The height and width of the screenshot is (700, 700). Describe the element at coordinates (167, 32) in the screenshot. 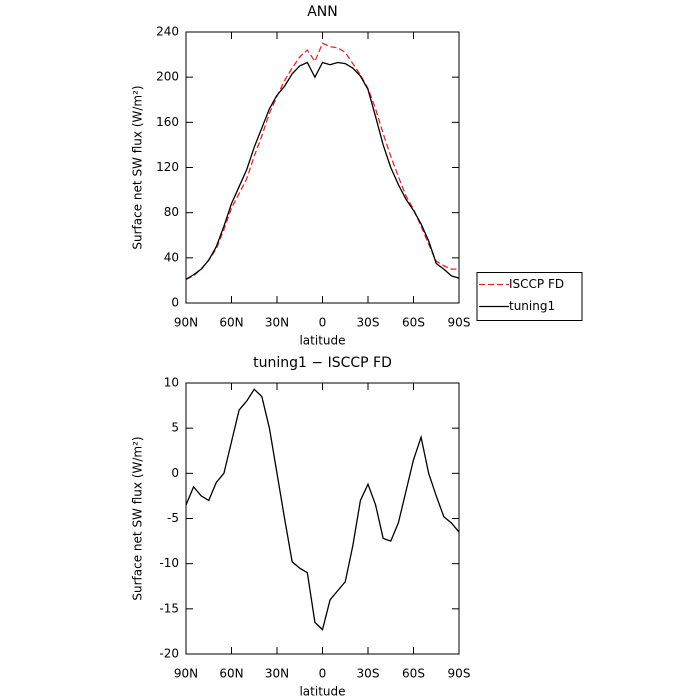

I see `y-tick-label: 240` at that location.